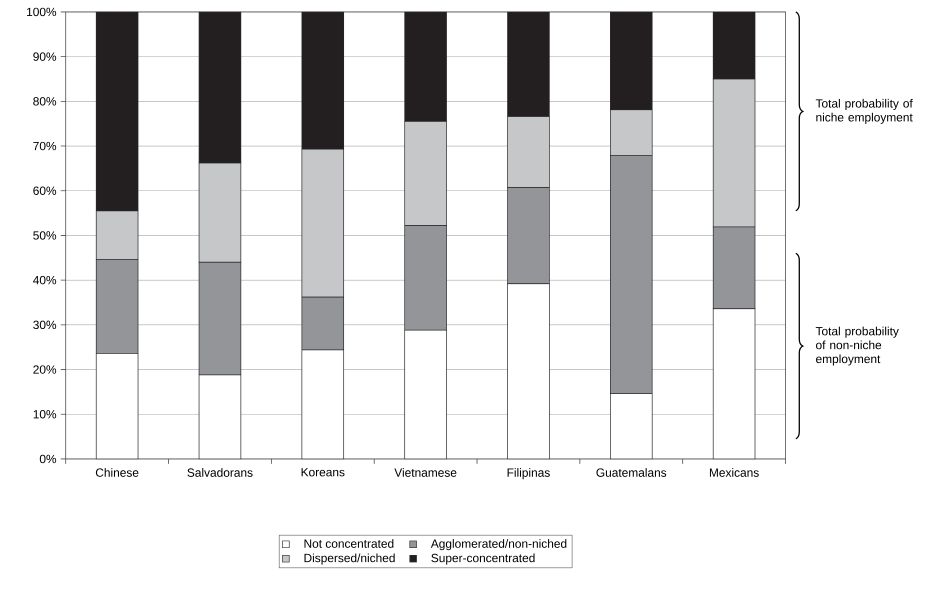 The width and height of the screenshot is (935, 598). Describe the element at coordinates (631, 472) in the screenshot. I see `x-tick-label: Guatemalans` at that location.